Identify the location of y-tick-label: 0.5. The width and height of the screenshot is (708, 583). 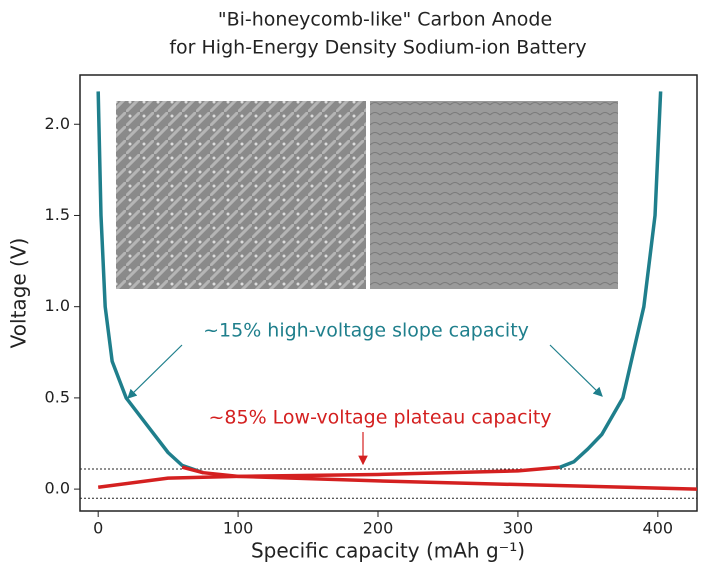
(57, 396).